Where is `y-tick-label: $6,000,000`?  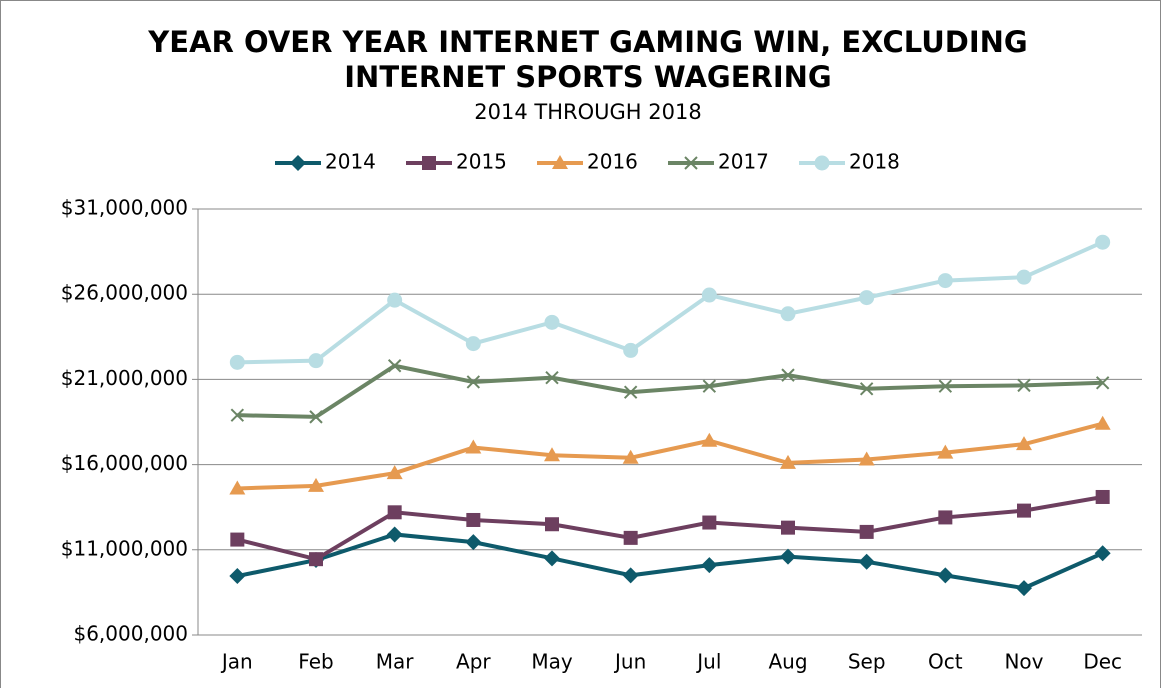
y-tick-label: $6,000,000 is located at coordinates (130, 634).